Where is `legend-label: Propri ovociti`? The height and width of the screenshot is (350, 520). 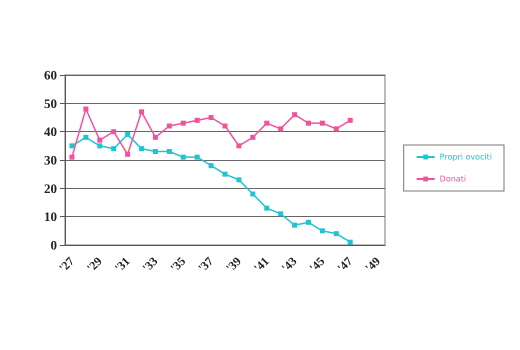 legend-label: Propri ovociti is located at coordinates (466, 157).